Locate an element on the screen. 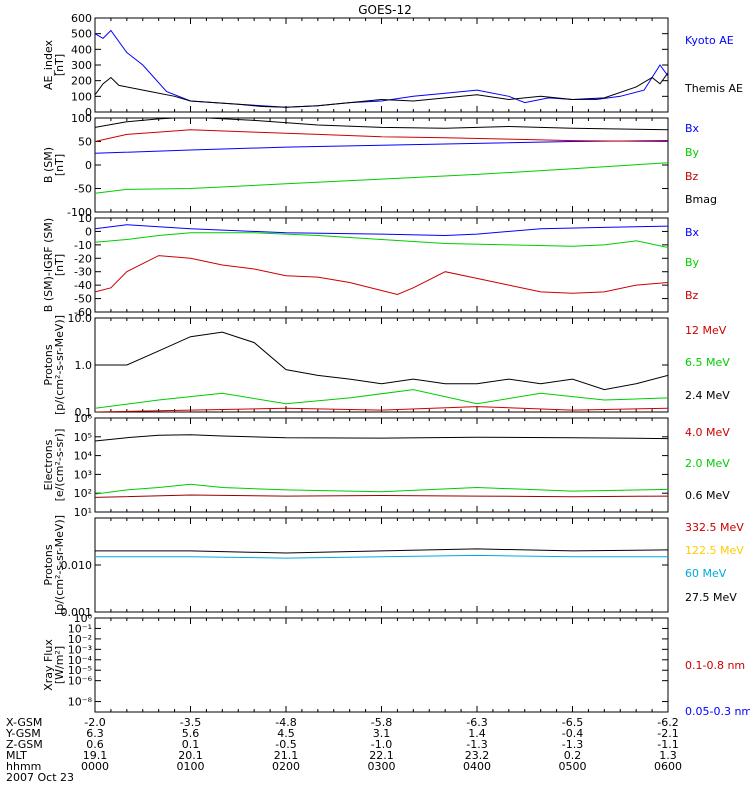  y-tick-label: 10⁻¹ is located at coordinates (80, 628).